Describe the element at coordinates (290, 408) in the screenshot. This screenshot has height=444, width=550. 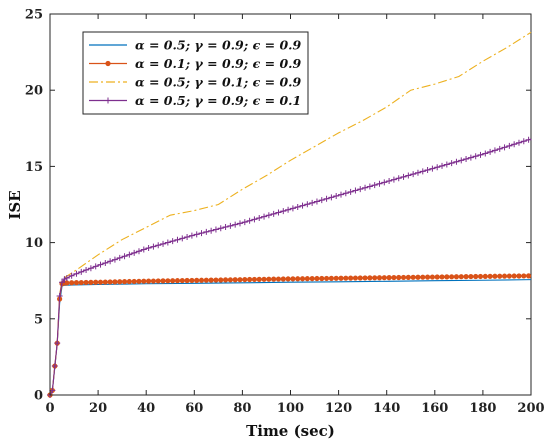
I see `x-tick-label: 100` at that location.